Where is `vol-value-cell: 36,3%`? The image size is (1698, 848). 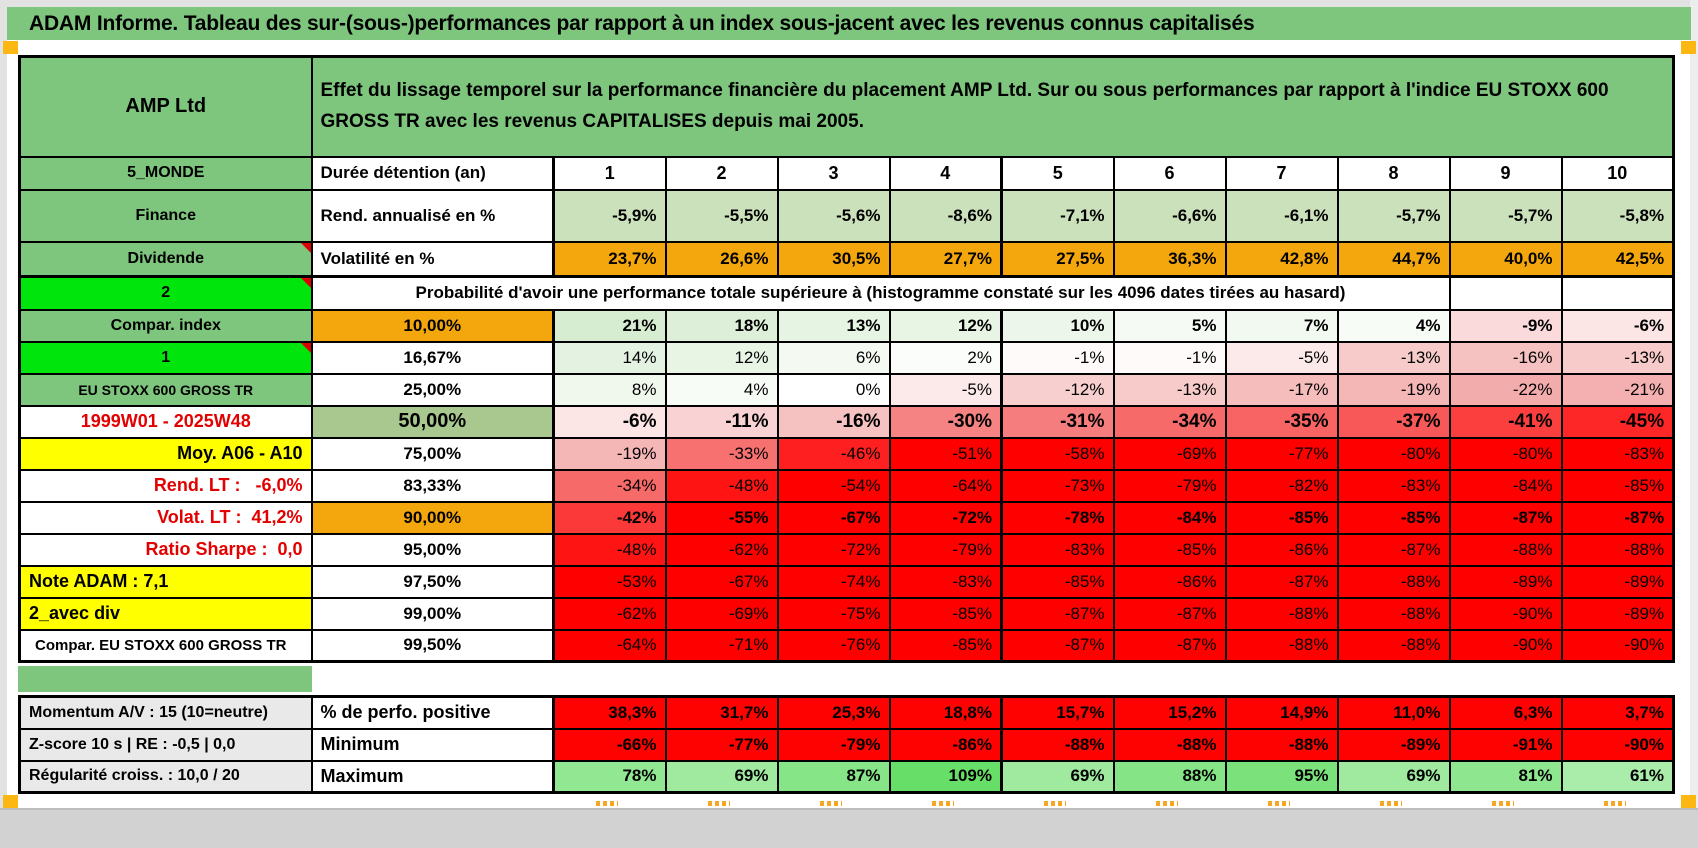
vol-value-cell: 36,3% is located at coordinates (1169, 259).